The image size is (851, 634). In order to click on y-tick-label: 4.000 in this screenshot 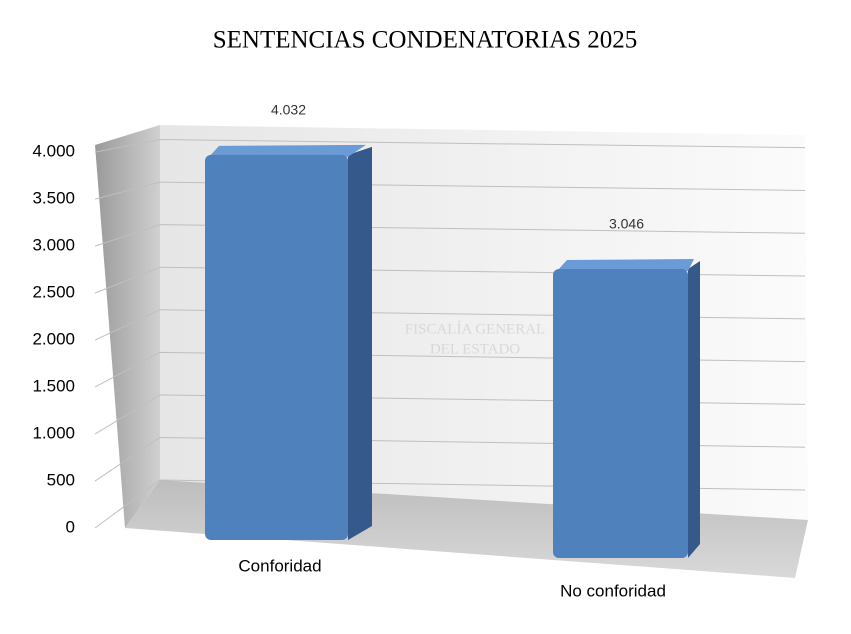, I will do `click(53, 151)`.